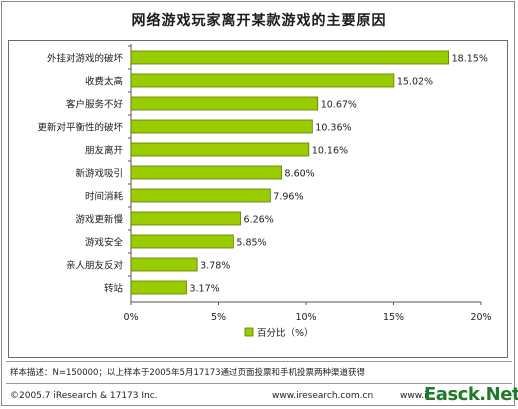  I want to click on copyright-text: ©2005.7 iResearch & 17173 Inc., so click(84, 396).